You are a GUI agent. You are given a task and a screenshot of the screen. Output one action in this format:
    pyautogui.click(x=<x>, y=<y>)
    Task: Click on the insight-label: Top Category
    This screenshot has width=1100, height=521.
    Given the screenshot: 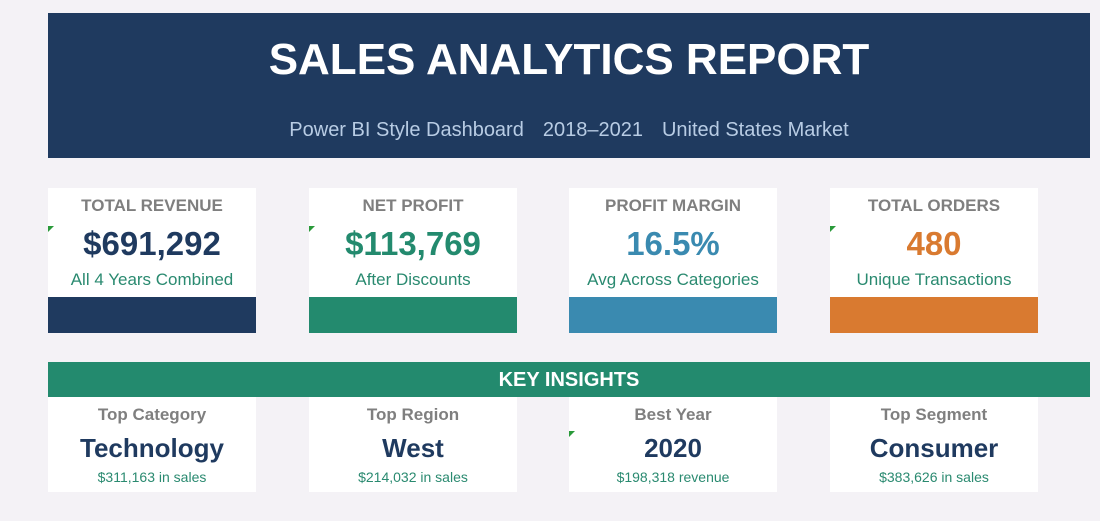 What is the action you would take?
    pyautogui.click(x=152, y=414)
    